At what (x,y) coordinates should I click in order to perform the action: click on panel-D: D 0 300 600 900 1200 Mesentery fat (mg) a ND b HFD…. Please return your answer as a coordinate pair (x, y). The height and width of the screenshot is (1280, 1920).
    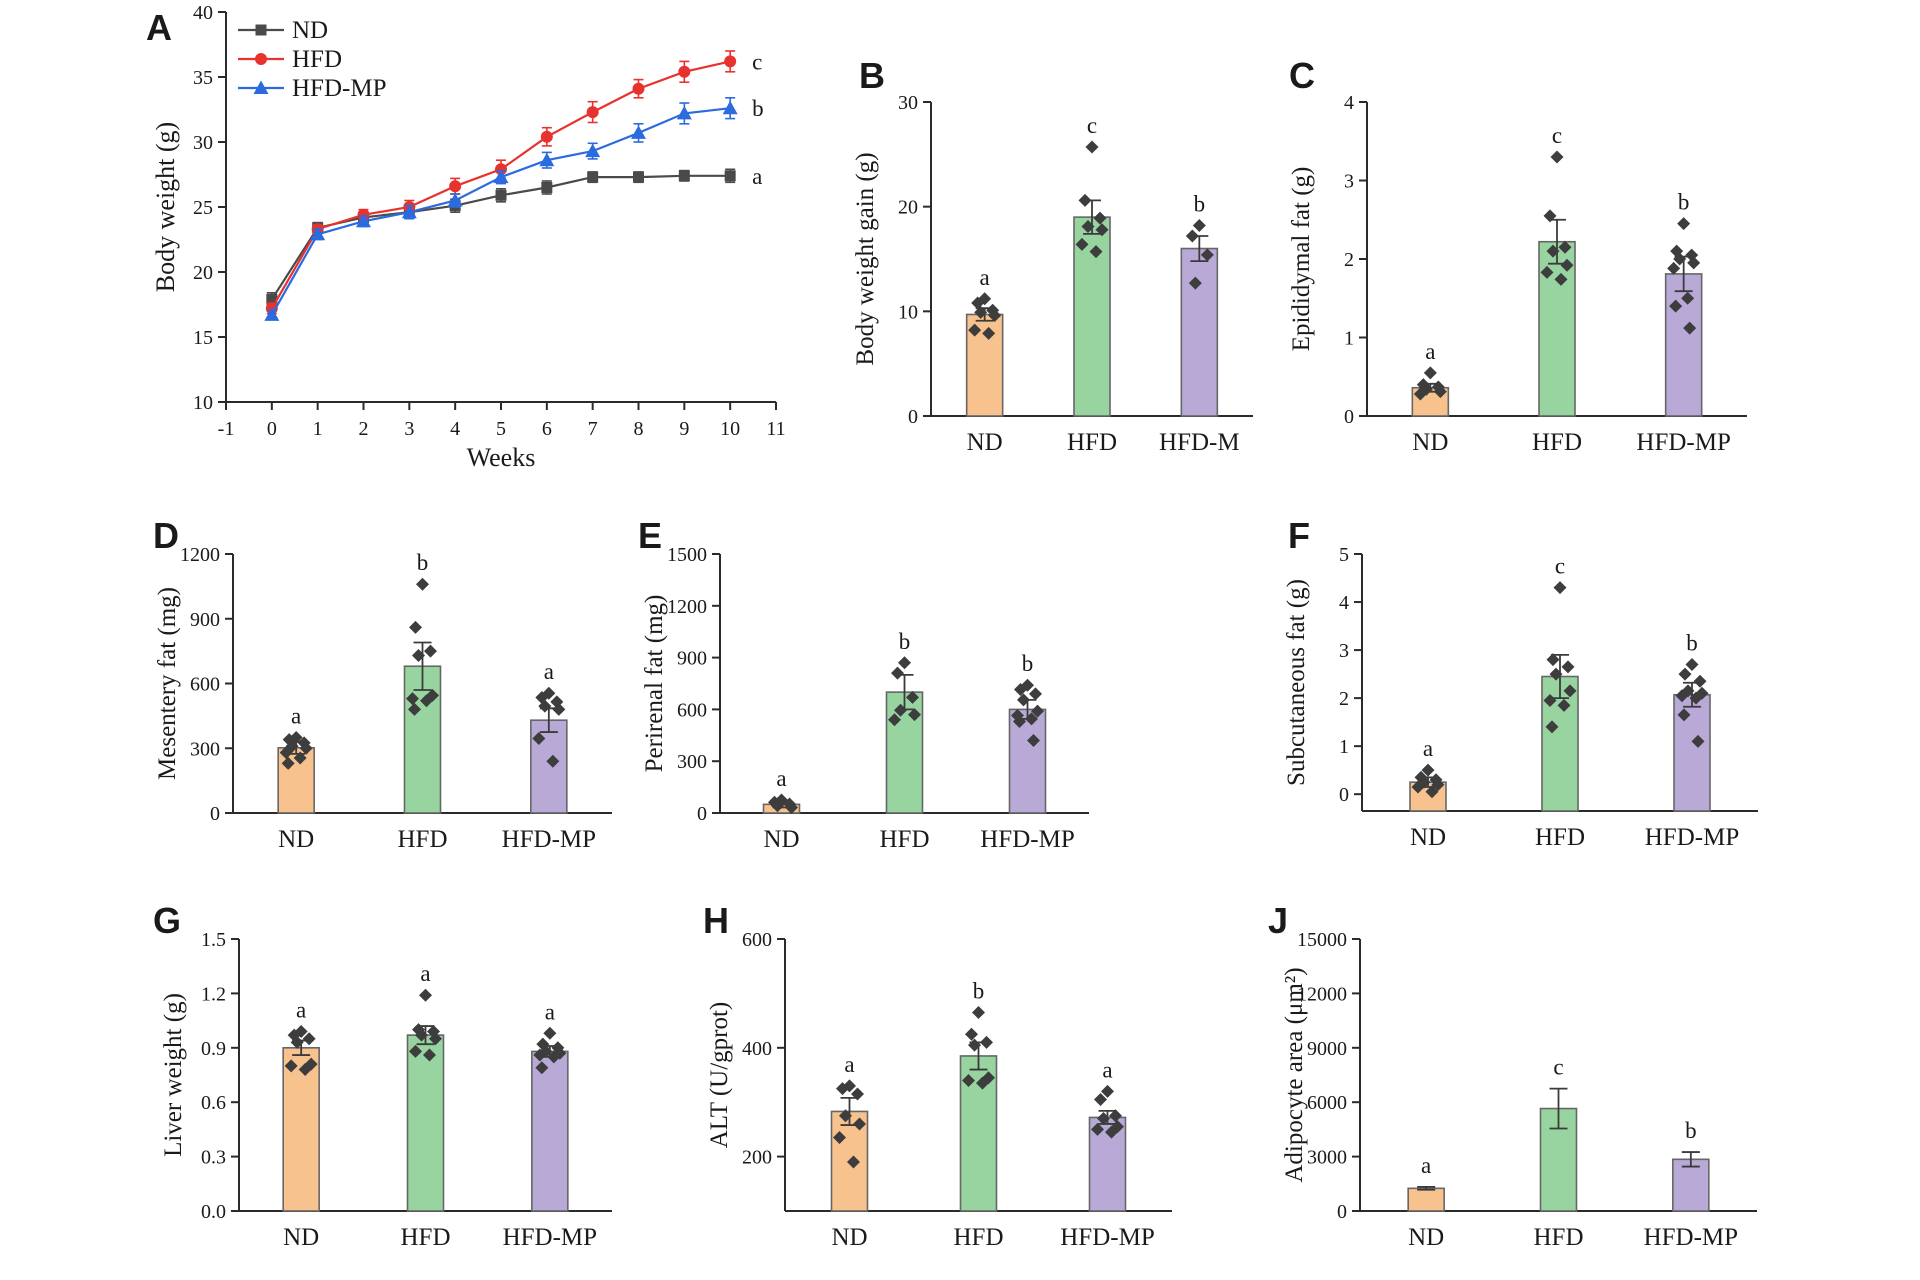
    Looking at the image, I should click on (389, 693).